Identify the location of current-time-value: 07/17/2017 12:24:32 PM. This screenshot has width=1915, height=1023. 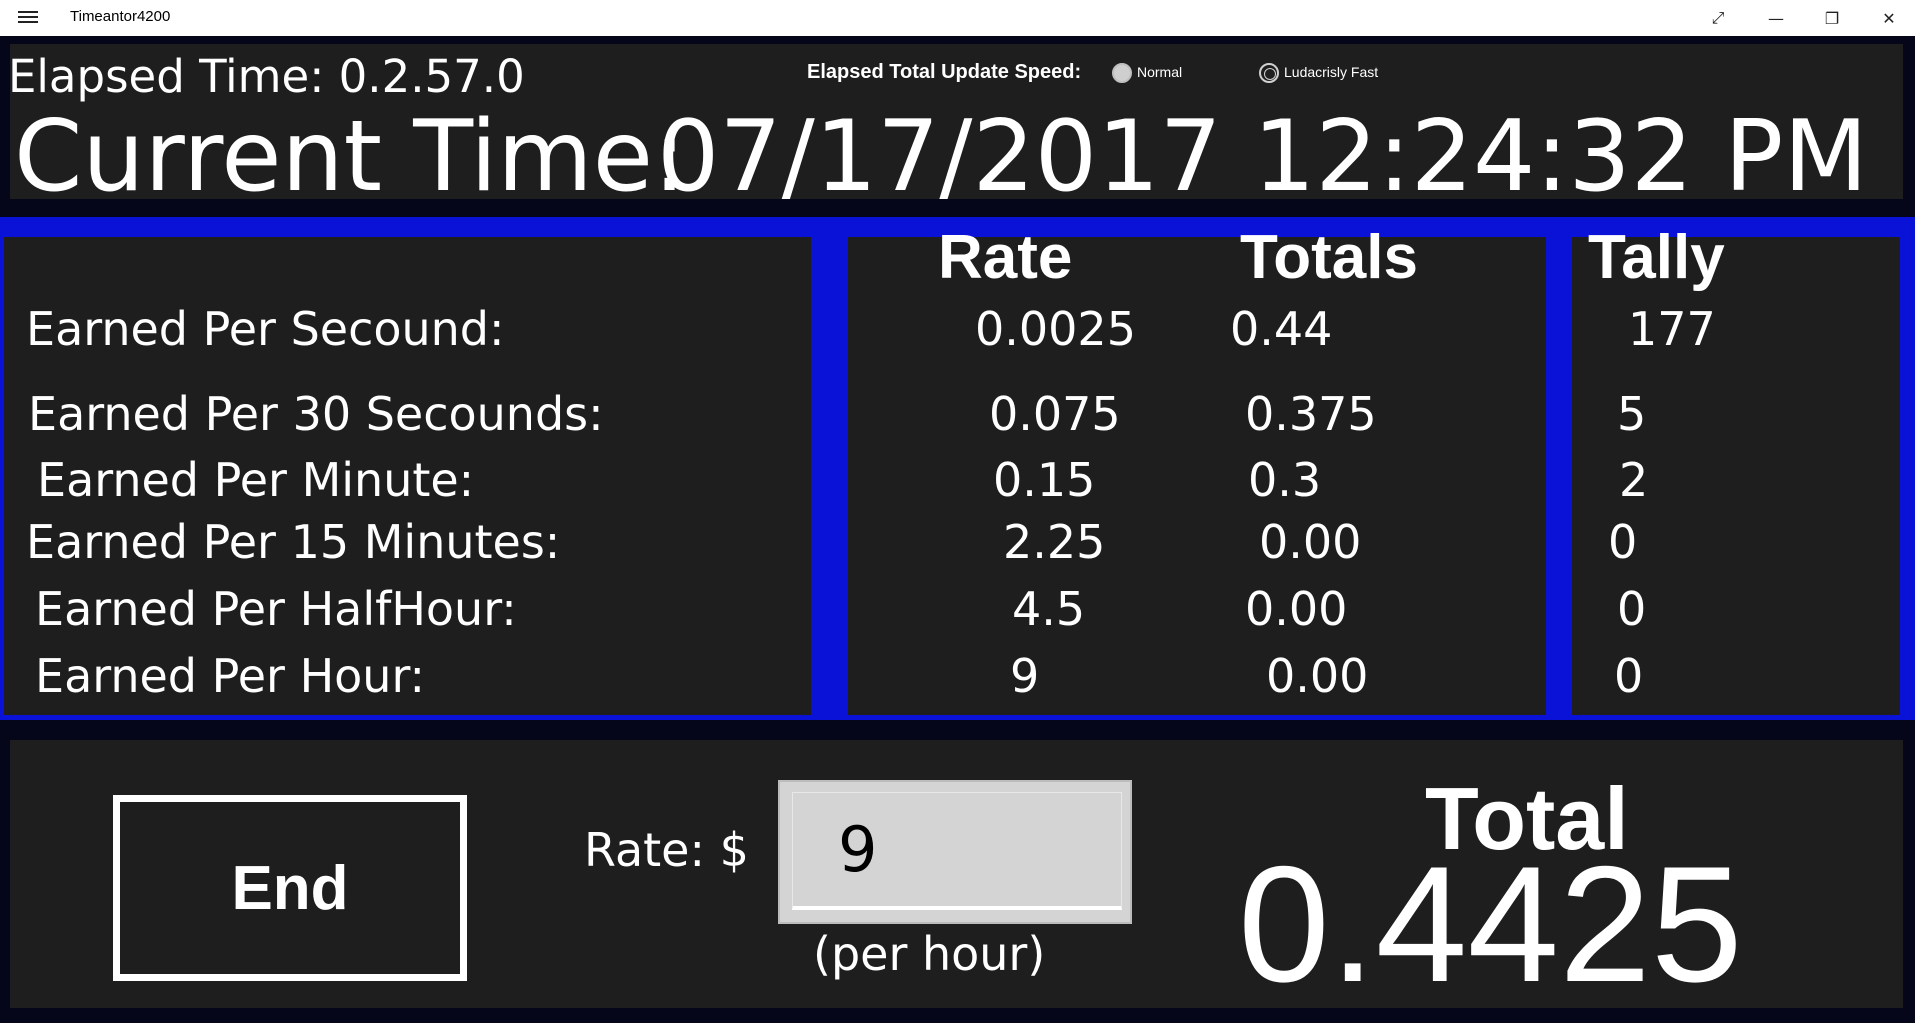
(1262, 157).